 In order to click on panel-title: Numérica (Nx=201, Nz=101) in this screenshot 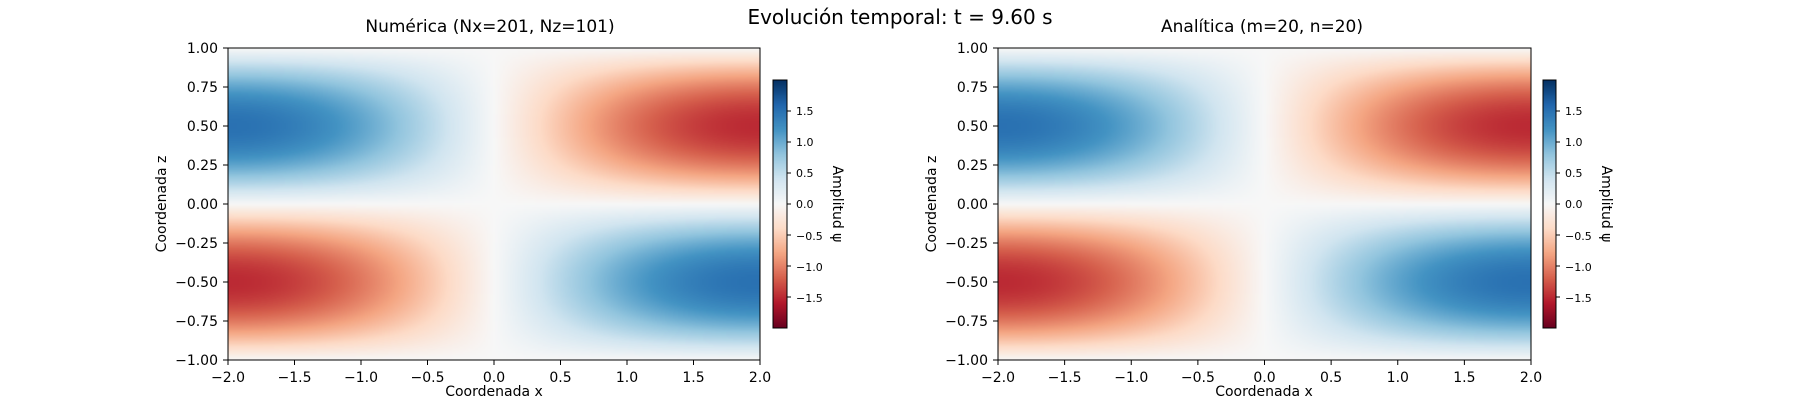, I will do `click(489, 27)`.